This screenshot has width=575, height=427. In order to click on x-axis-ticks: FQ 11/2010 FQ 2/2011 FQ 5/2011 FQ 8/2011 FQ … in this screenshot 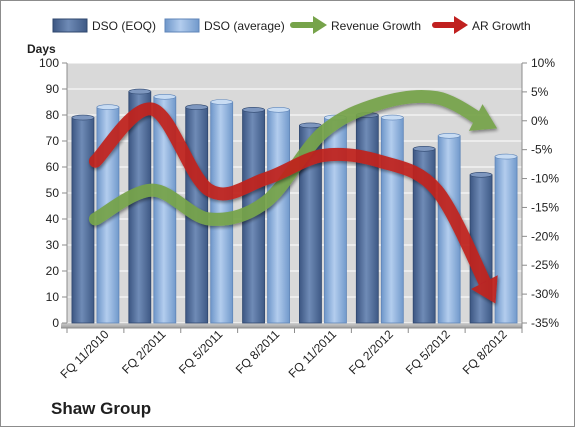, I will do `click(290, 354)`.